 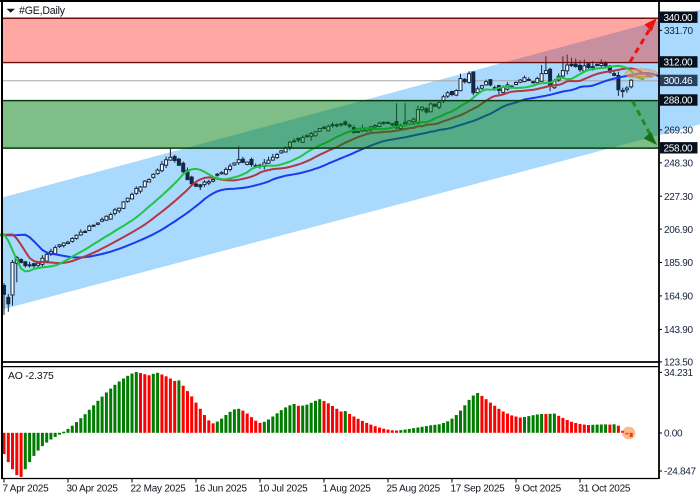 I want to click on svg-text: 0.00, so click(x=673, y=434).